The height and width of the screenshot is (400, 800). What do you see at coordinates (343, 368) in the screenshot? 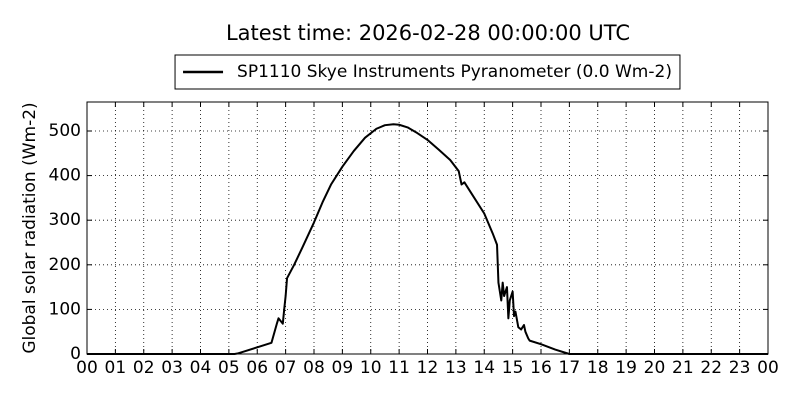
I see `x-tick-label: 09` at bounding box center [343, 368].